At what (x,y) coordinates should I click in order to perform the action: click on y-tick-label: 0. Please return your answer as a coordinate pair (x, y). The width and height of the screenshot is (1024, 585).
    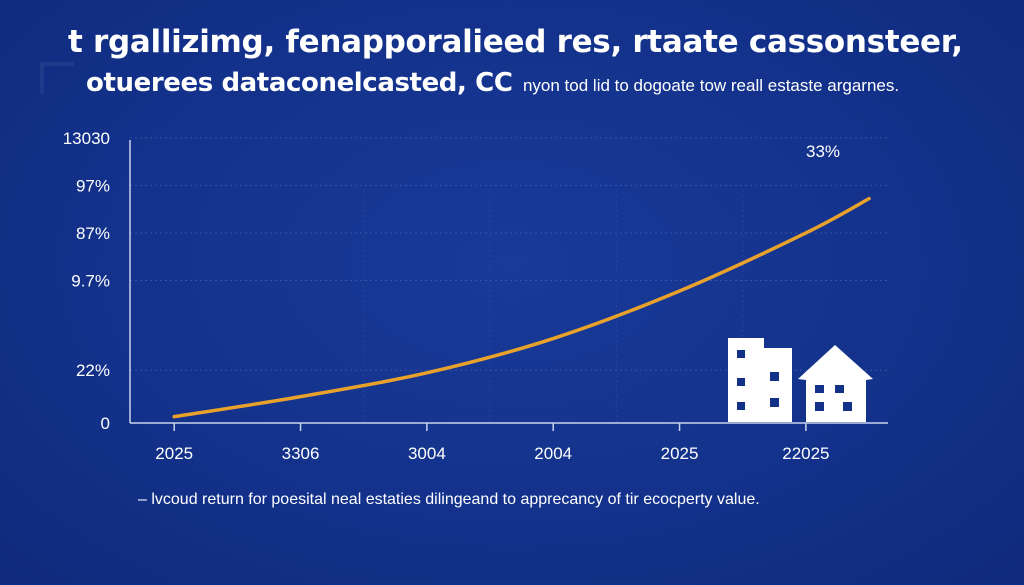
    Looking at the image, I should click on (105, 423).